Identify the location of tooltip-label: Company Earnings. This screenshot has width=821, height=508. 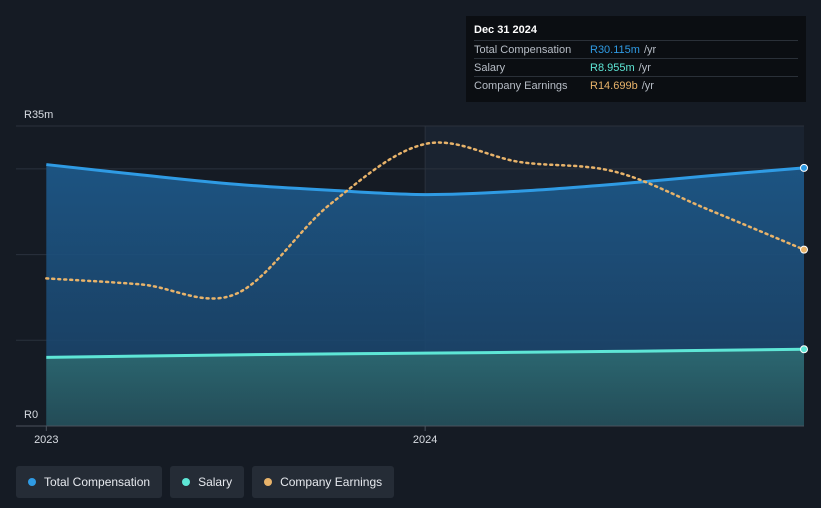
(521, 85).